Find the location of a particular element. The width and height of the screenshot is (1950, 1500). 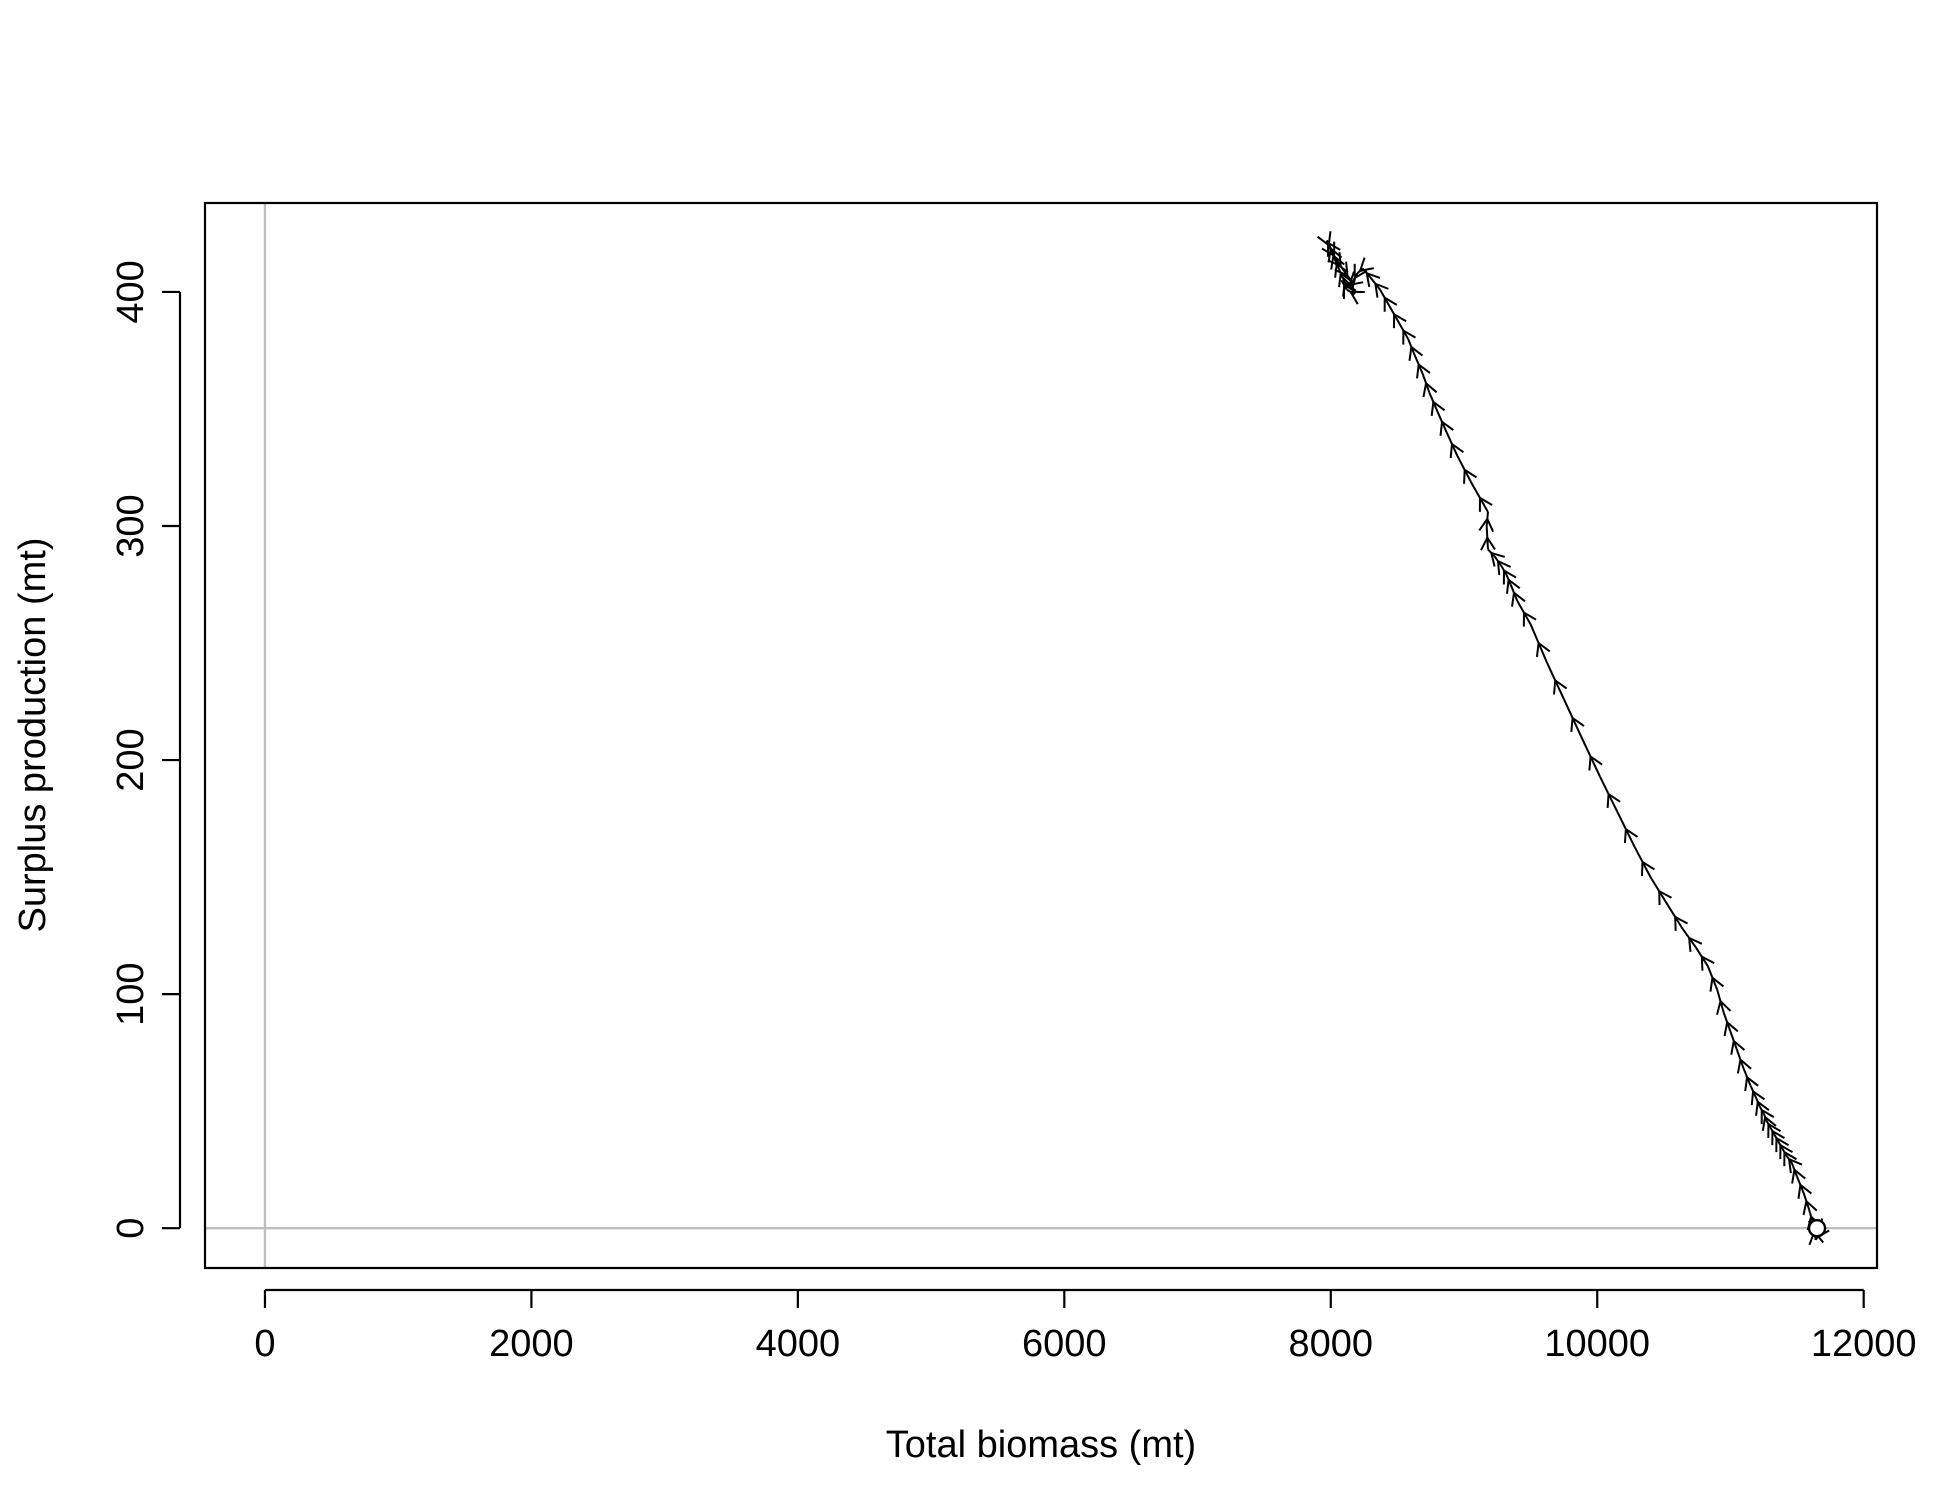

x-axis: 0 2000 4000 6000 8000 10000 12000 is located at coordinates (1085, 1326).